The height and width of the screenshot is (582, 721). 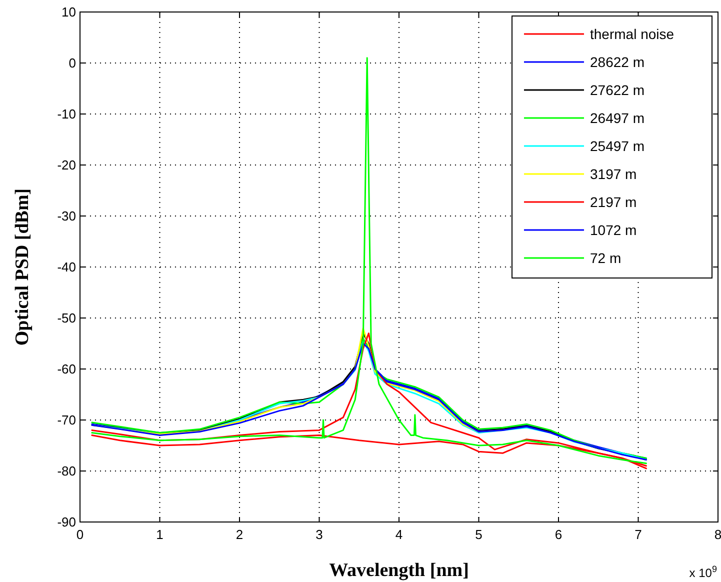 What do you see at coordinates (319, 534) in the screenshot?
I see `x-tick-label: 3` at bounding box center [319, 534].